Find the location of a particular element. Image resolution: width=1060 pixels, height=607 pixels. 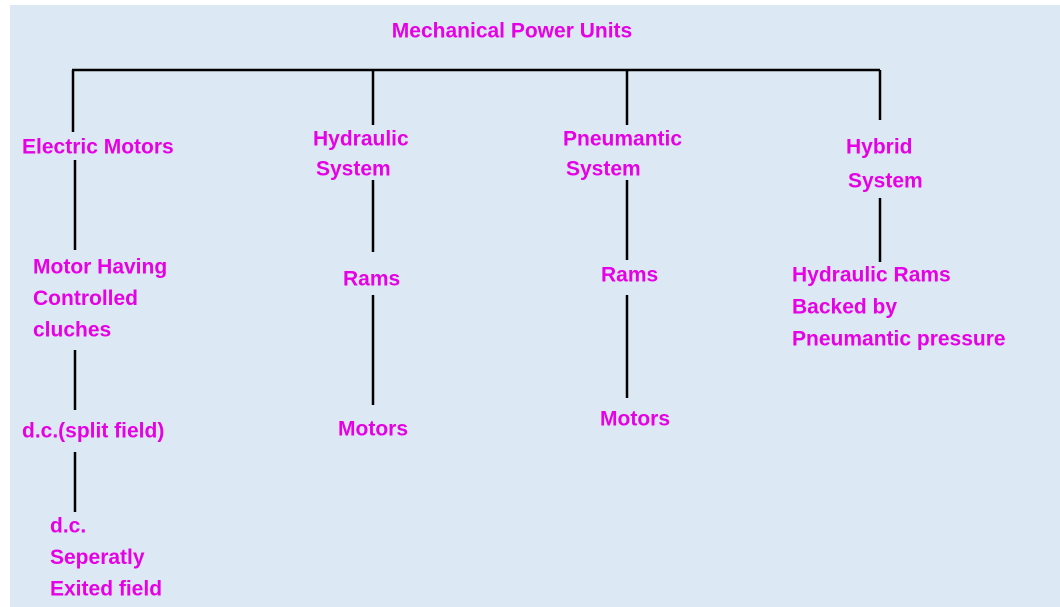

node-label: Controlled is located at coordinates (85, 298).